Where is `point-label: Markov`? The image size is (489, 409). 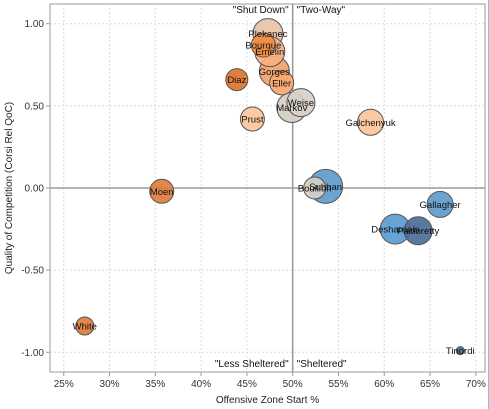 point-label: Markov is located at coordinates (291, 108).